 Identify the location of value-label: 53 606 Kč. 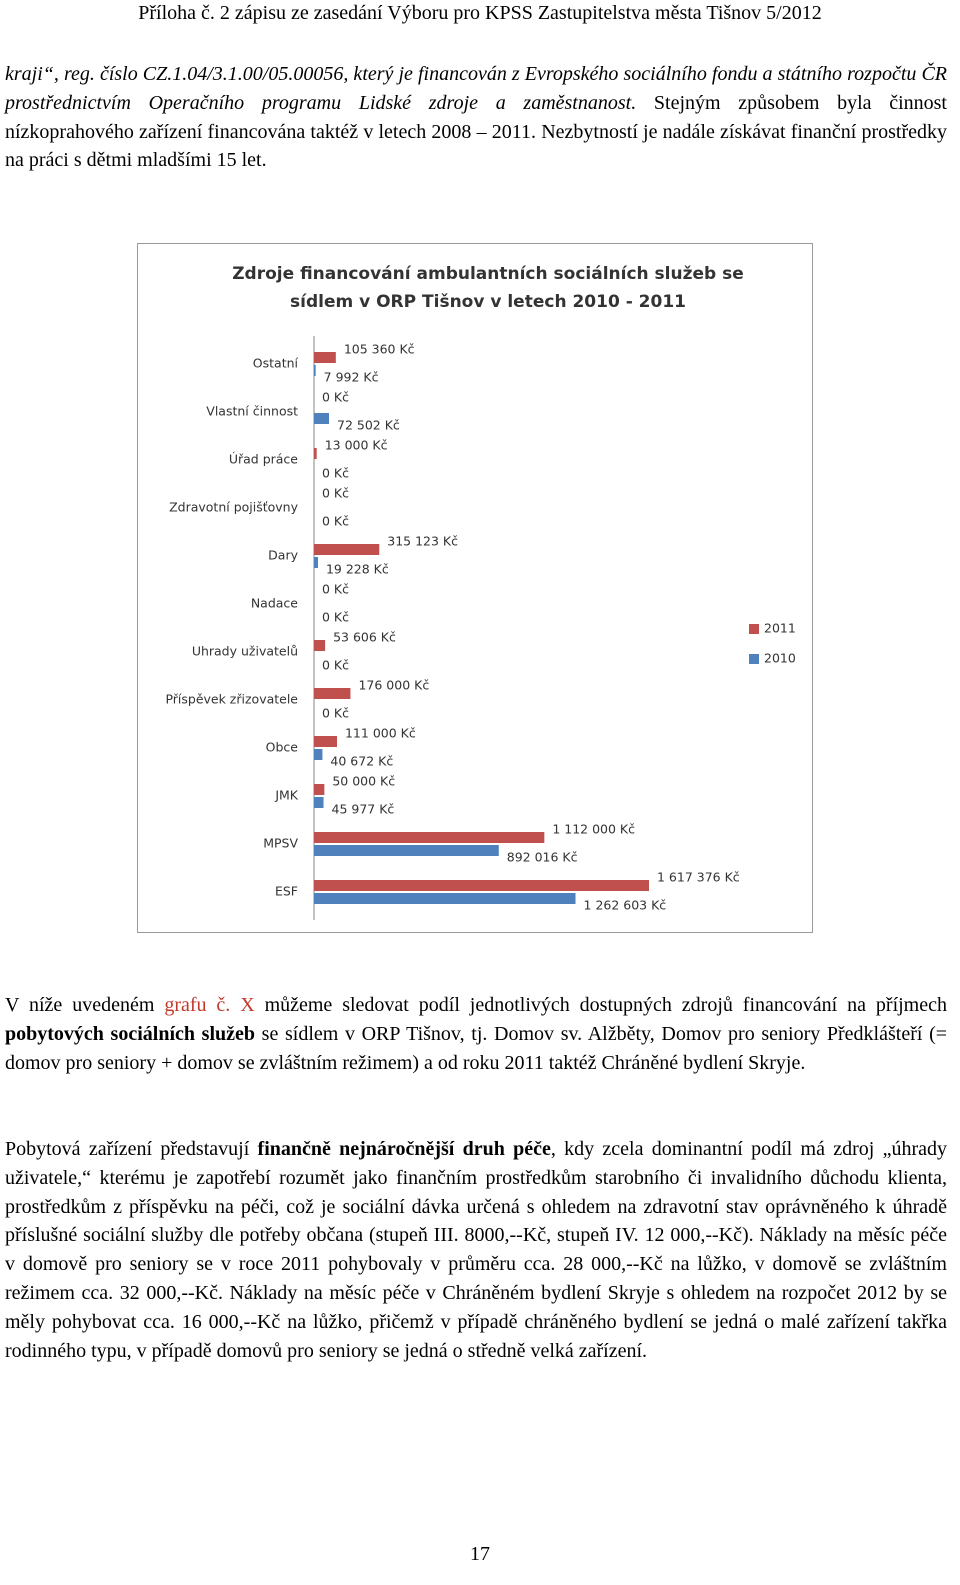
(364, 637).